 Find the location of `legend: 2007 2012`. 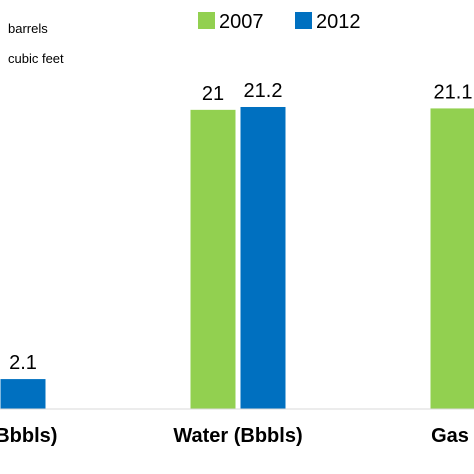

legend: 2007 2012 is located at coordinates (279, 22).